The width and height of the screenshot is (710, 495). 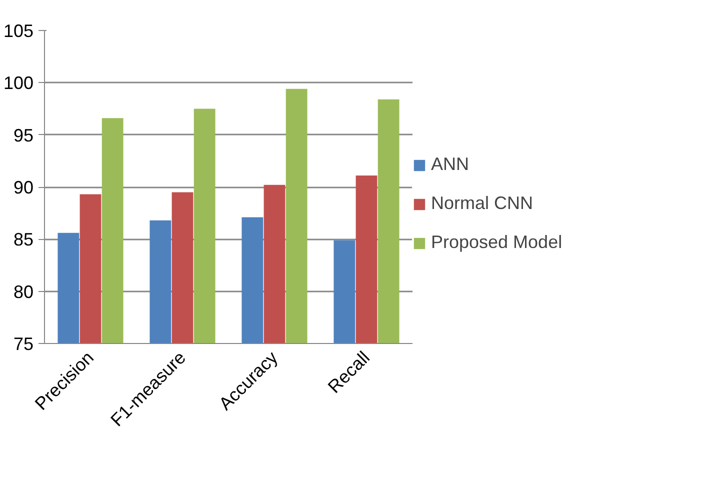 I want to click on y-tick-label: 80, so click(x=23, y=292).